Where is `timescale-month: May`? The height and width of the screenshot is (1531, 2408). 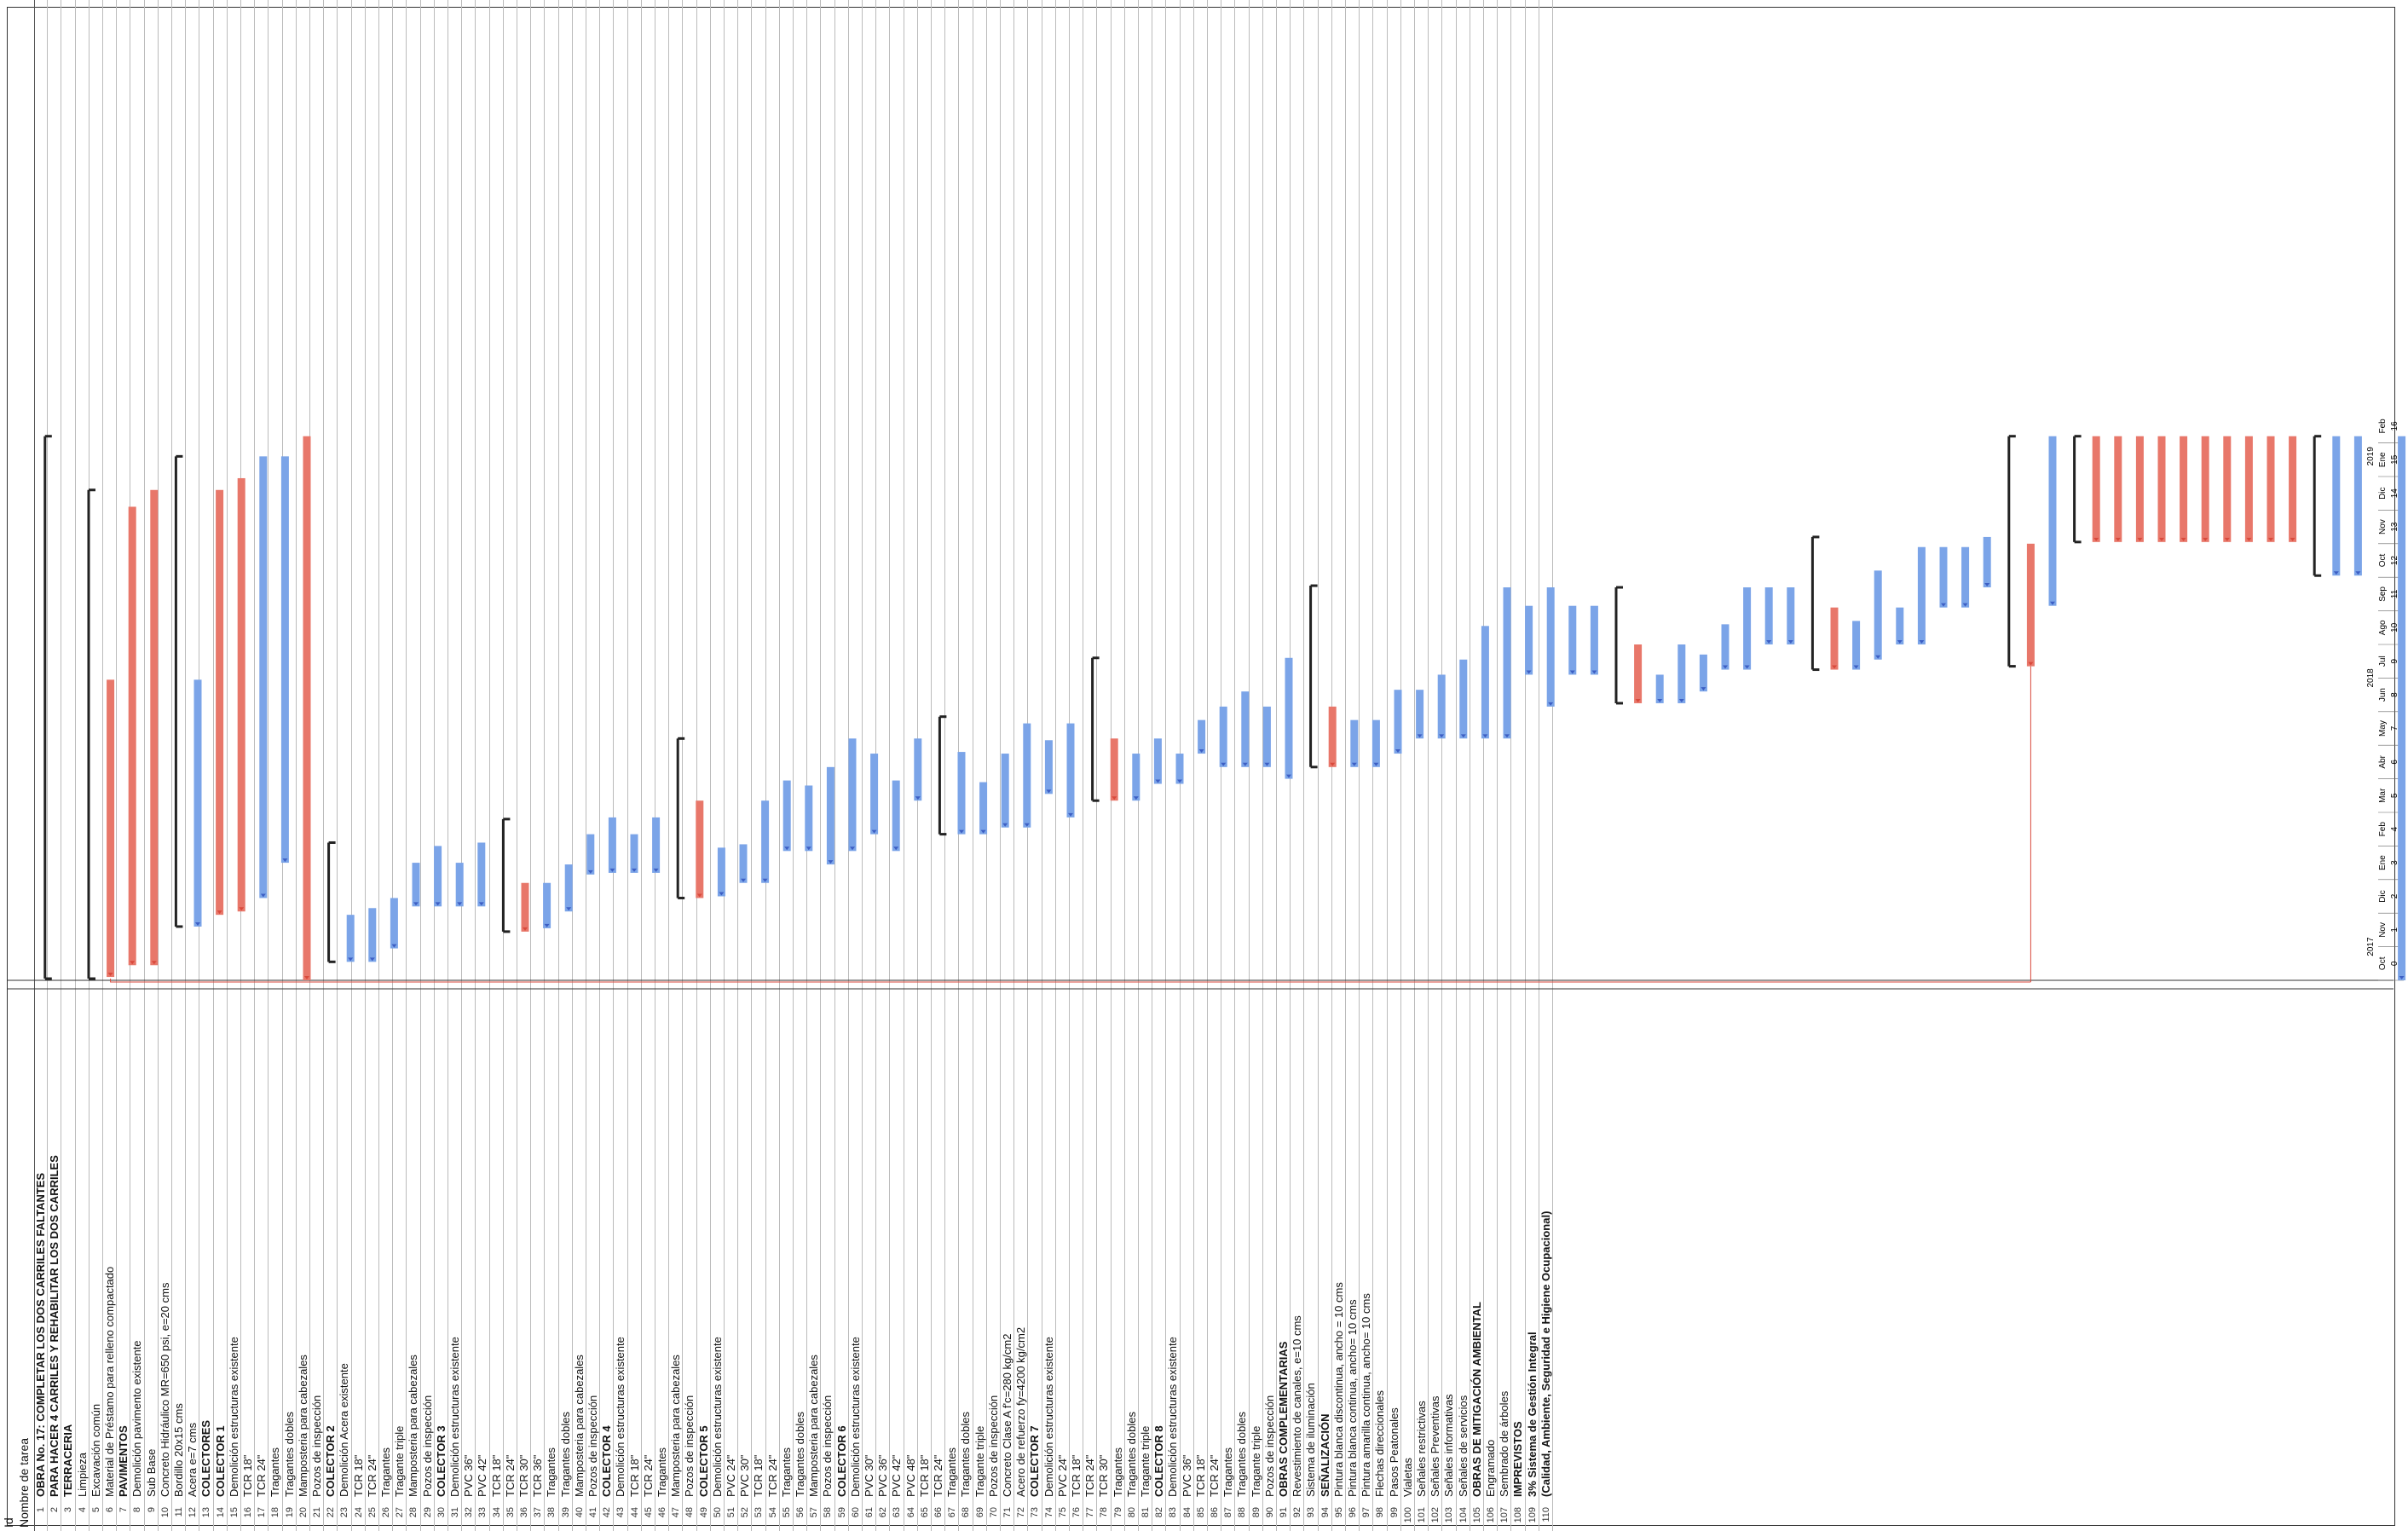
timescale-month: May is located at coordinates (2383, 728).